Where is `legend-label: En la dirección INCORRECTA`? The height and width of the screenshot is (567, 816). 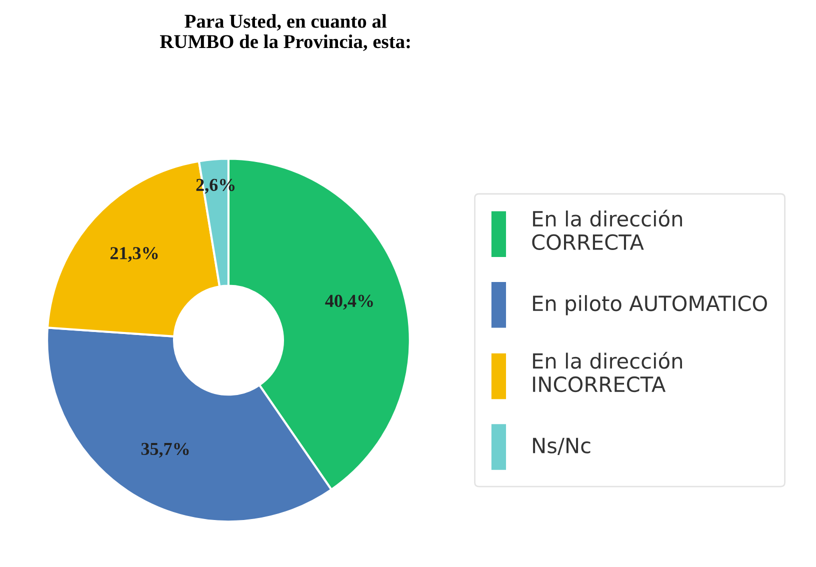 legend-label: En la dirección INCORRECTA is located at coordinates (607, 372).